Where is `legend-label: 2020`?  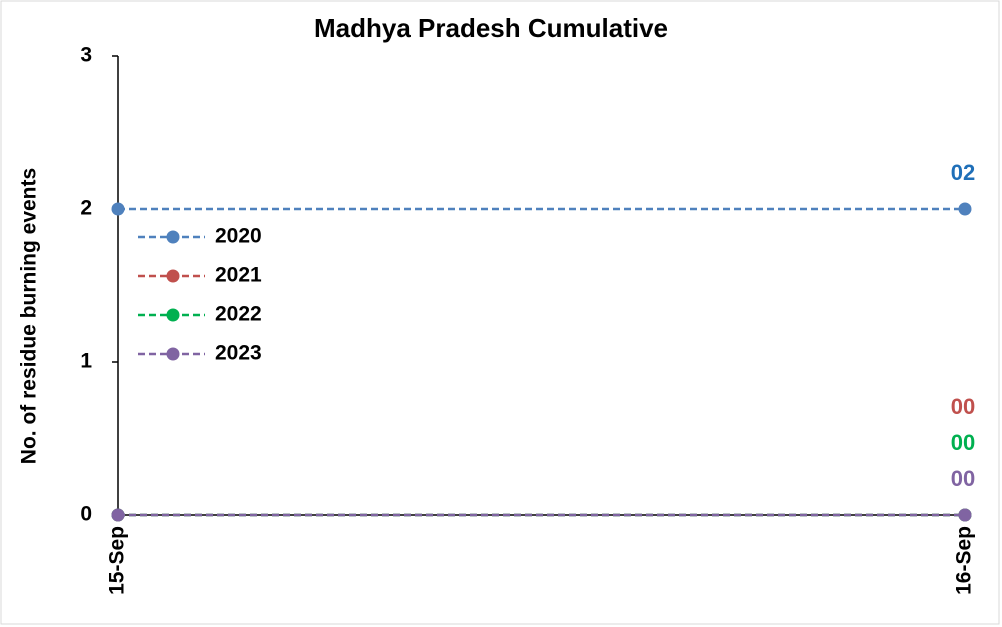 legend-label: 2020 is located at coordinates (238, 236).